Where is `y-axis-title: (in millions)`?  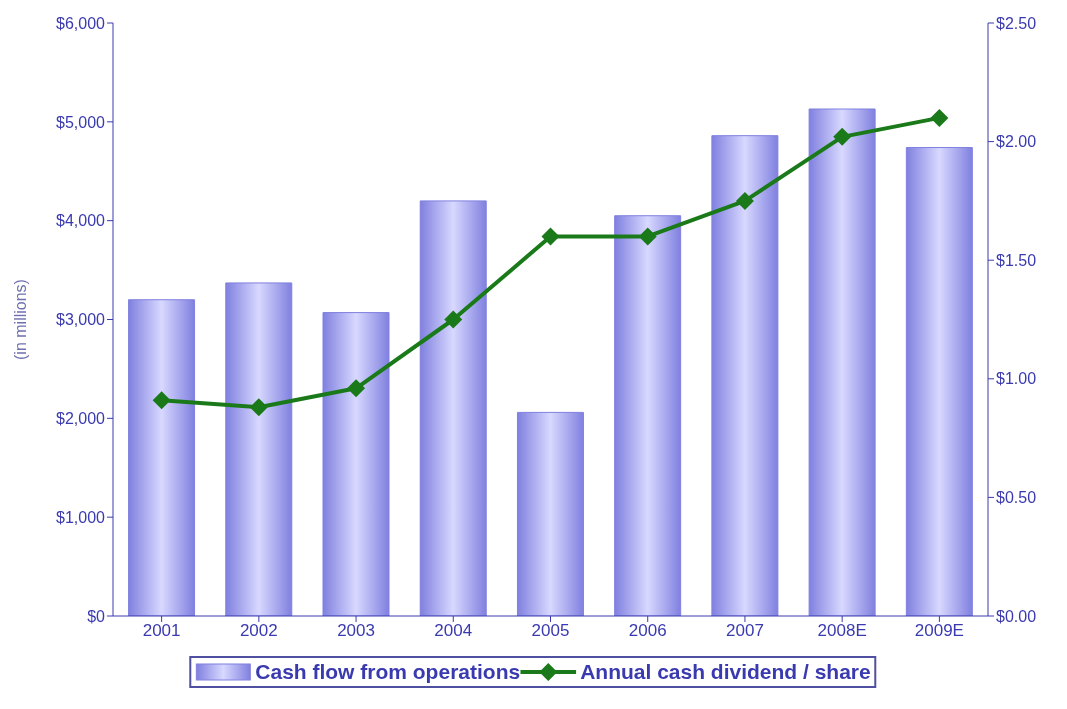 y-axis-title: (in millions) is located at coordinates (20, 319).